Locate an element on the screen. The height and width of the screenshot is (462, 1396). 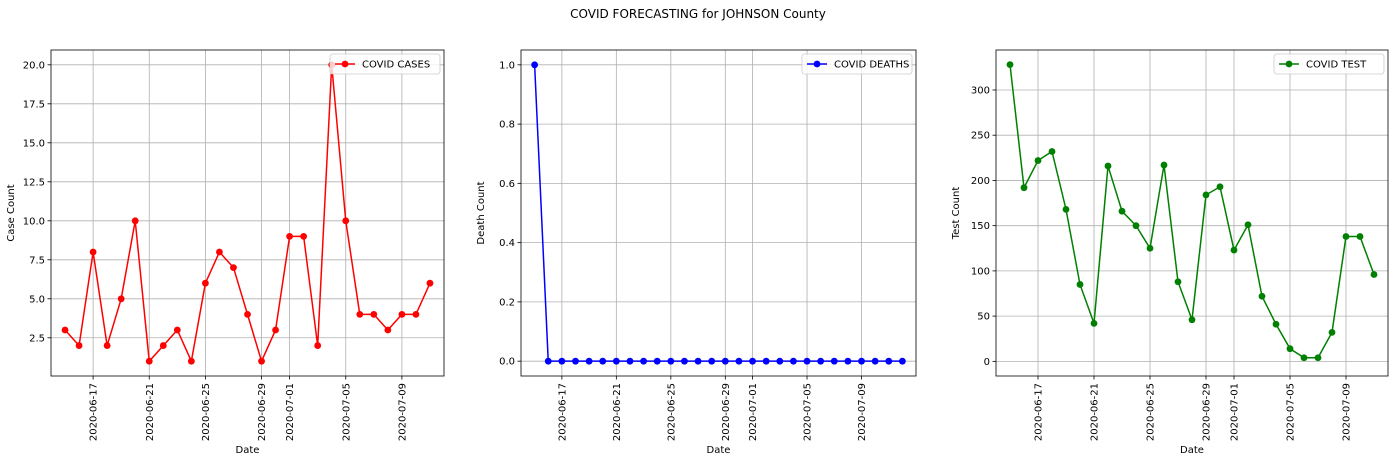
deaths-xtick-label-1: 2020-06-21 is located at coordinates (617, 412).